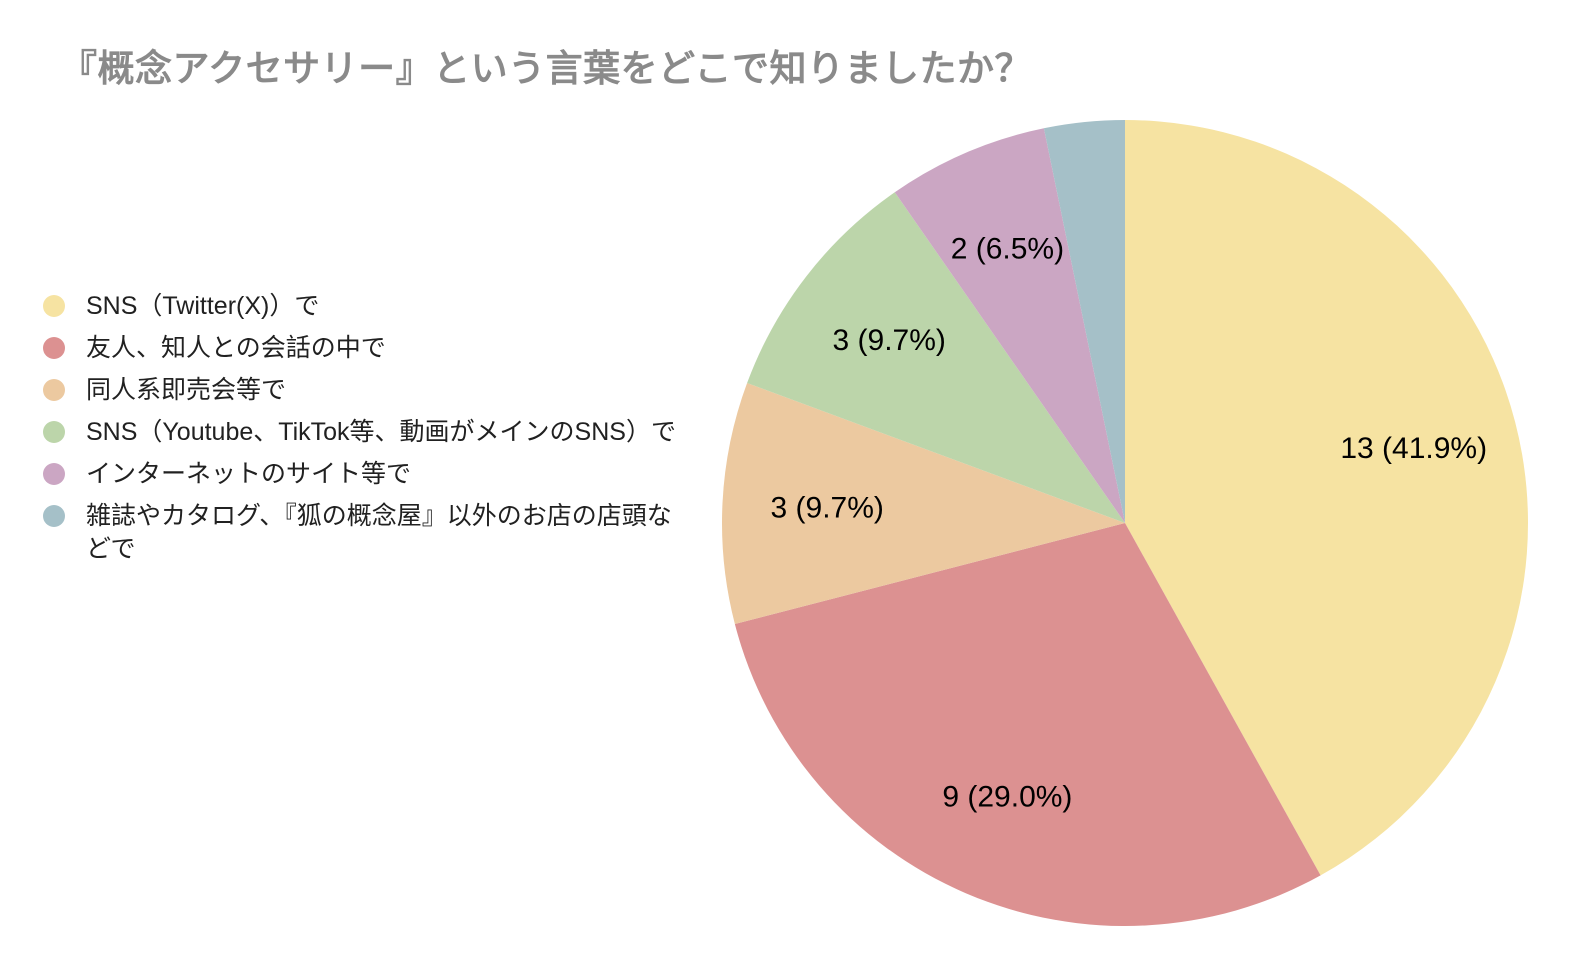 The image size is (1582, 978). What do you see at coordinates (827, 507) in the screenshot?
I see `pie-slice-label-2: 3 (9.7%)` at bounding box center [827, 507].